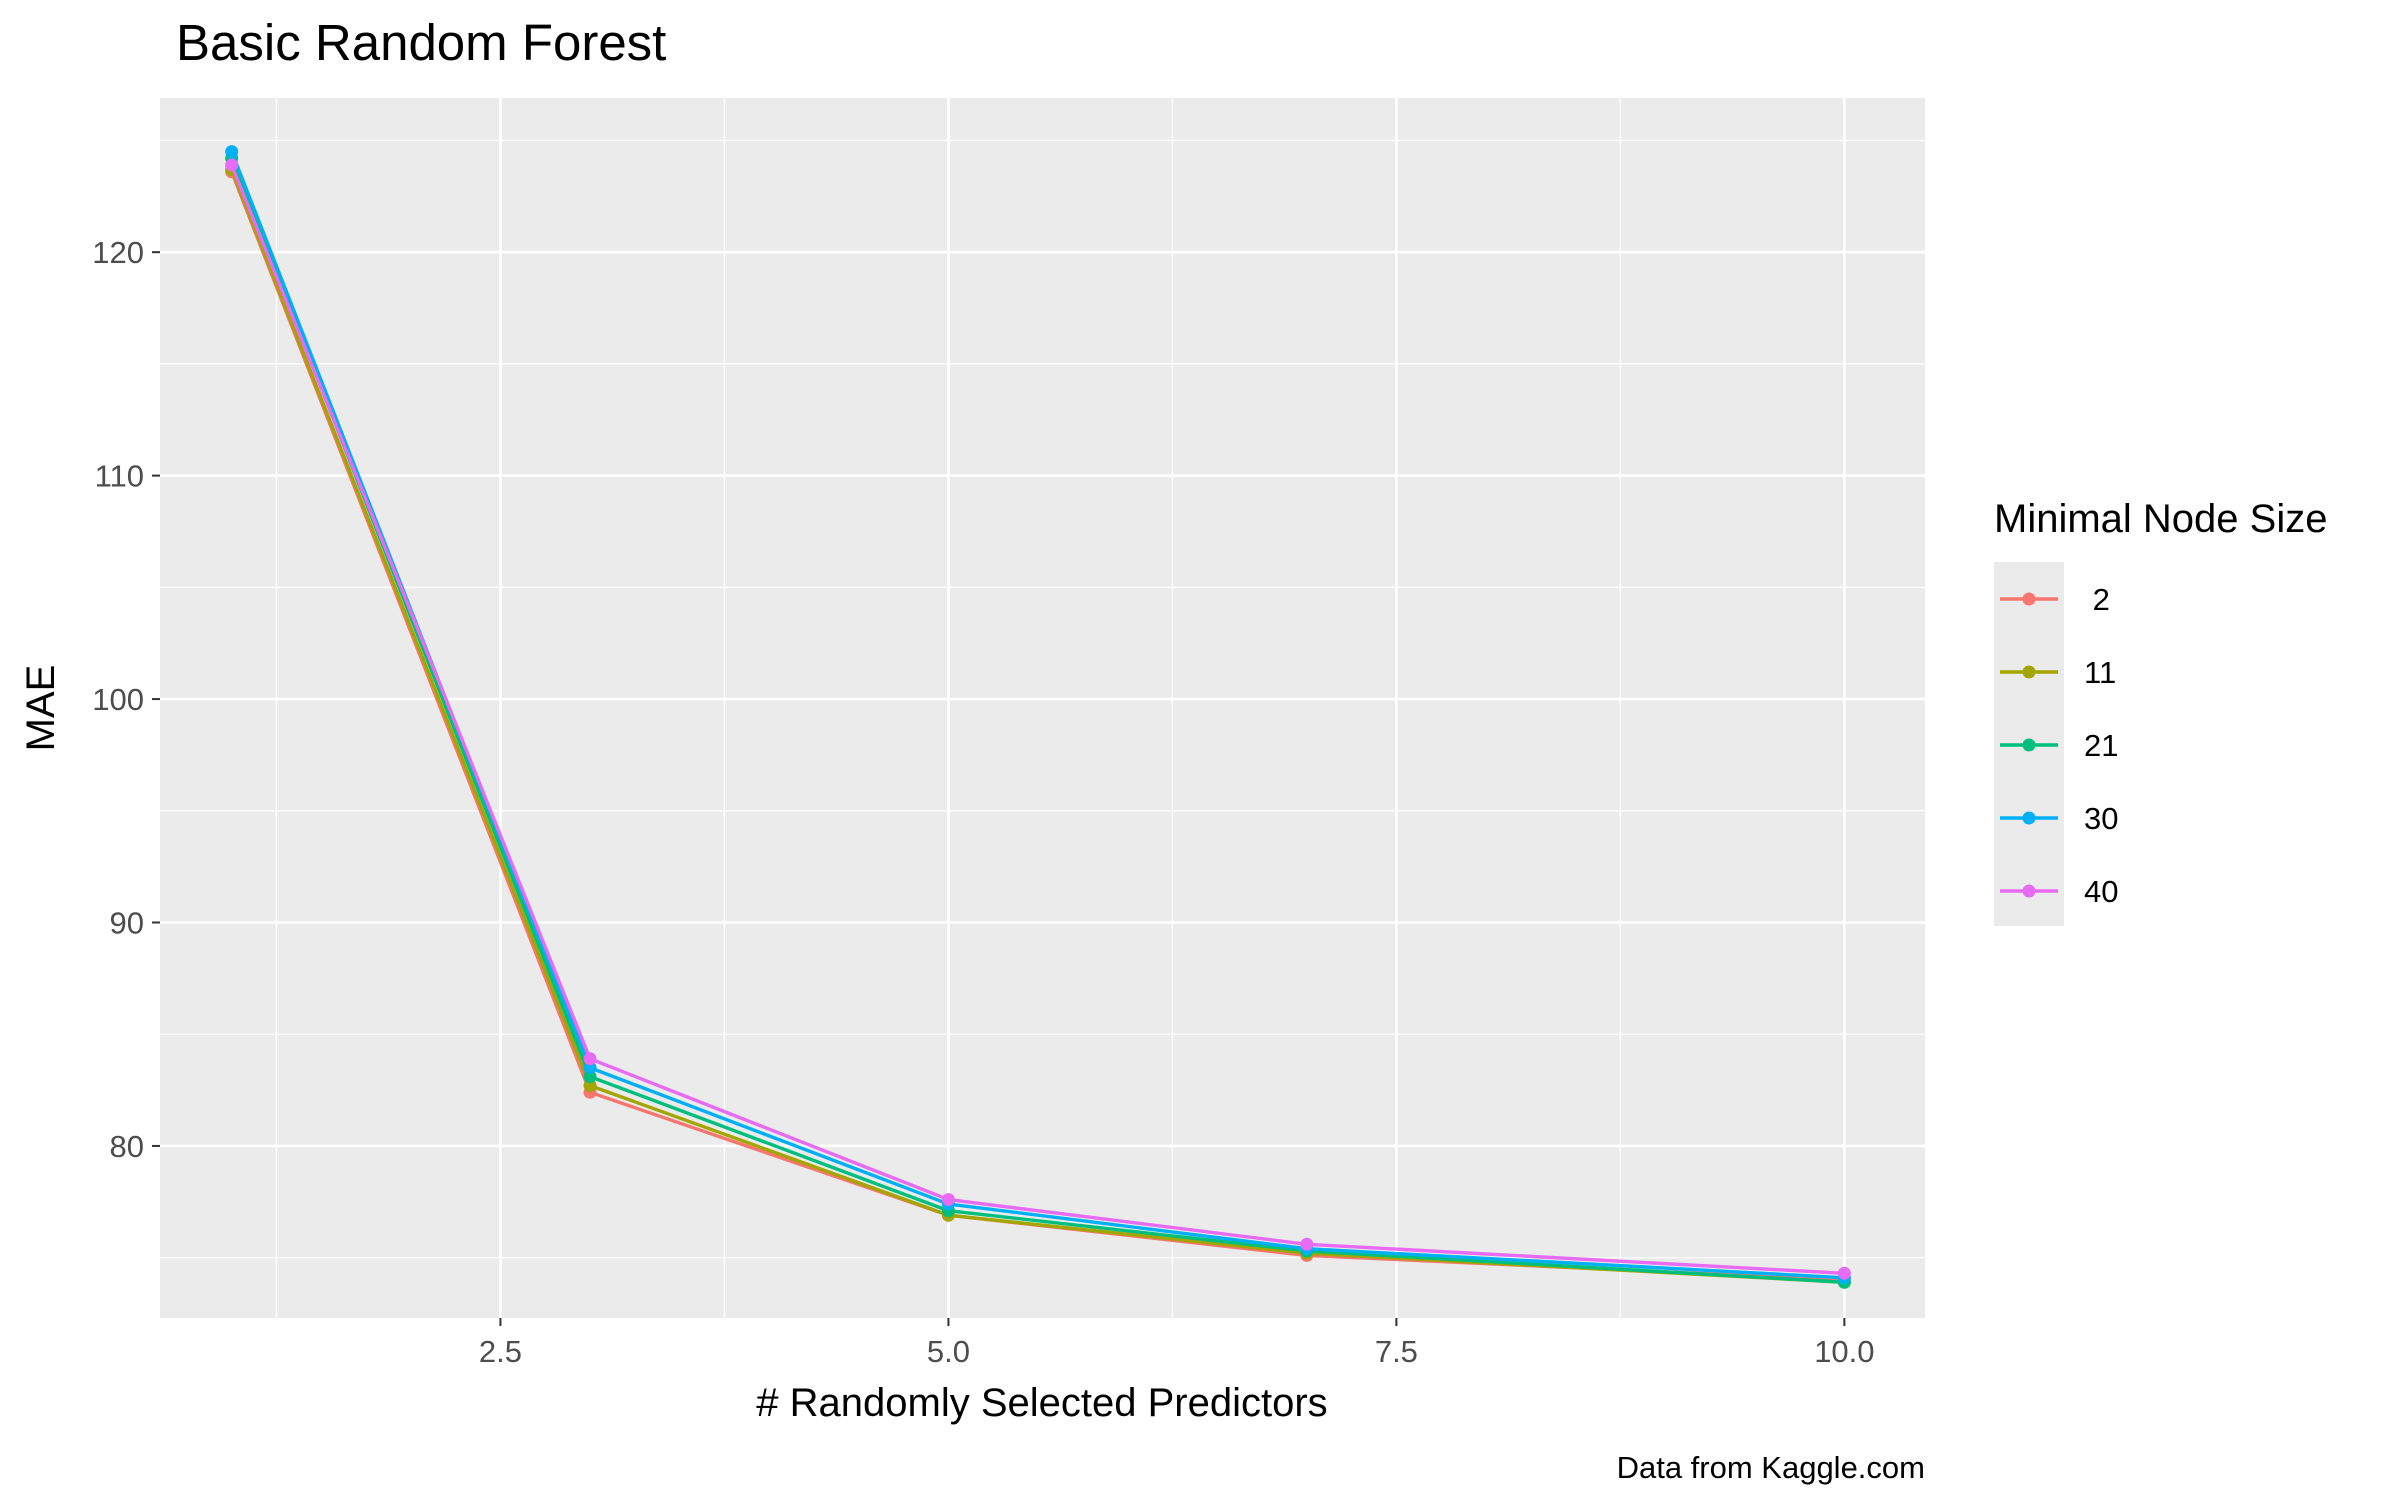  What do you see at coordinates (2097, 599) in the screenshot?
I see `legend-label: 2` at bounding box center [2097, 599].